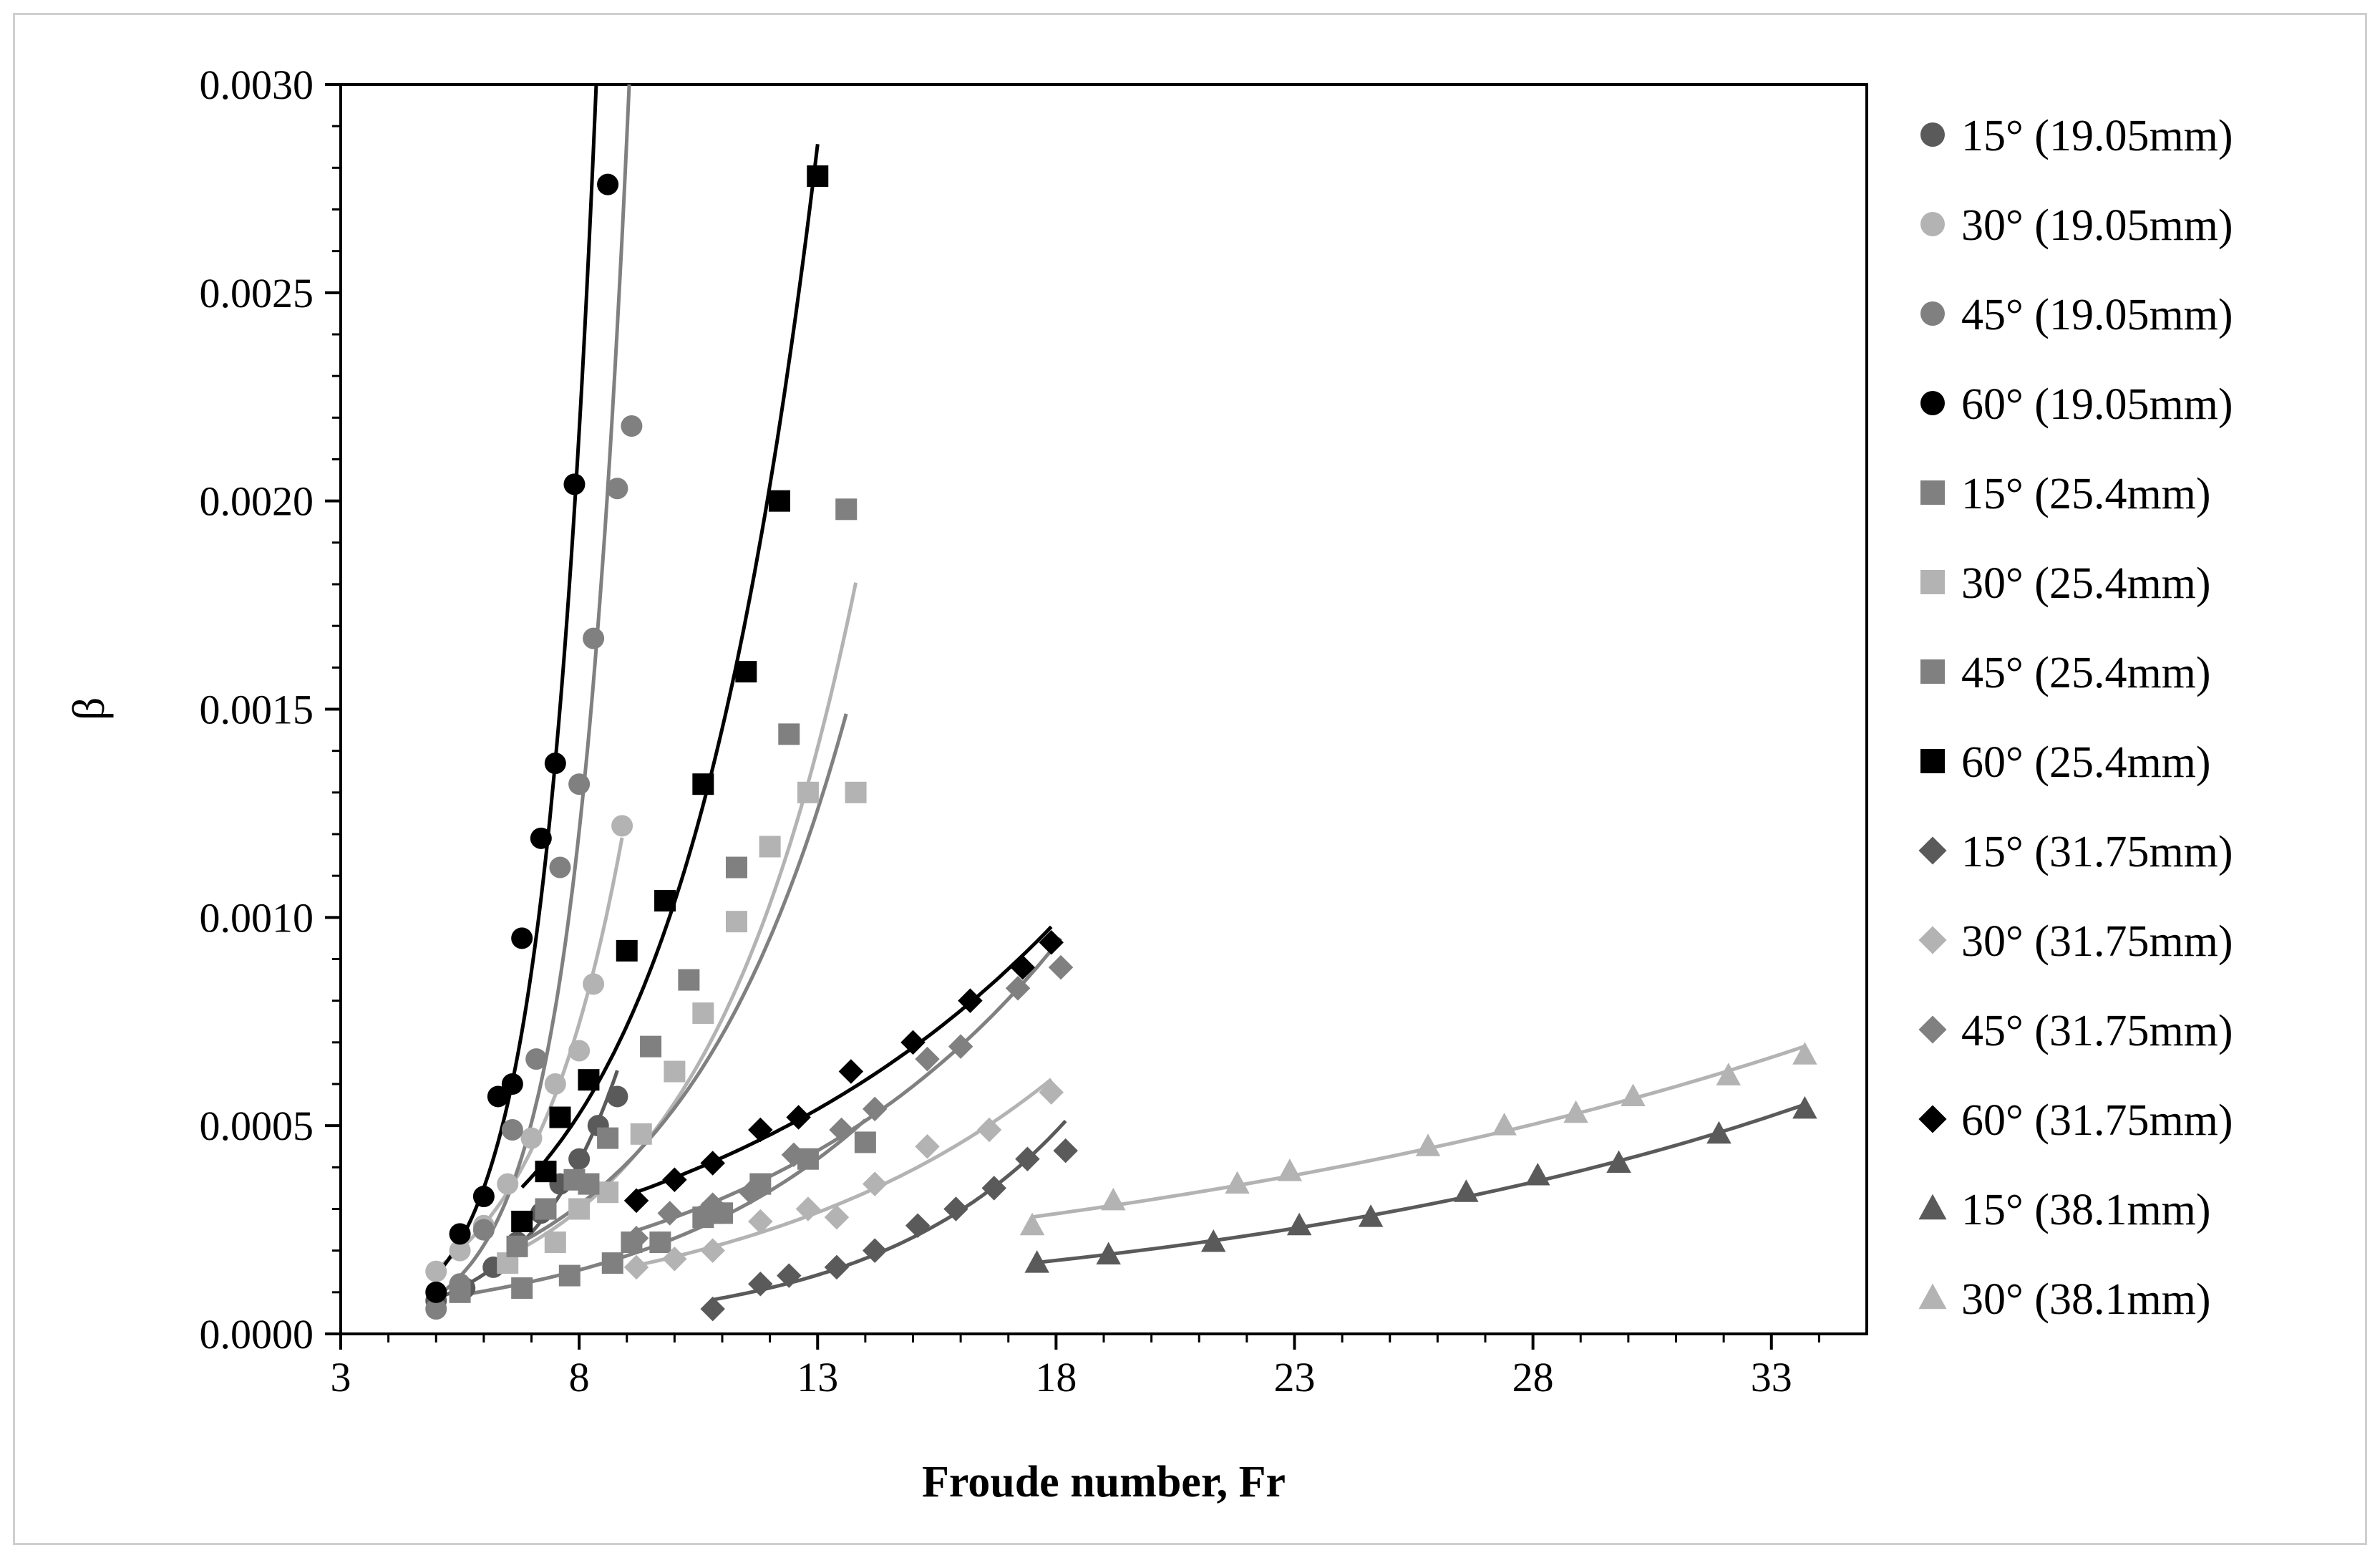  I want to click on legend-label: 60° (31.75mm), so click(2097, 1120).